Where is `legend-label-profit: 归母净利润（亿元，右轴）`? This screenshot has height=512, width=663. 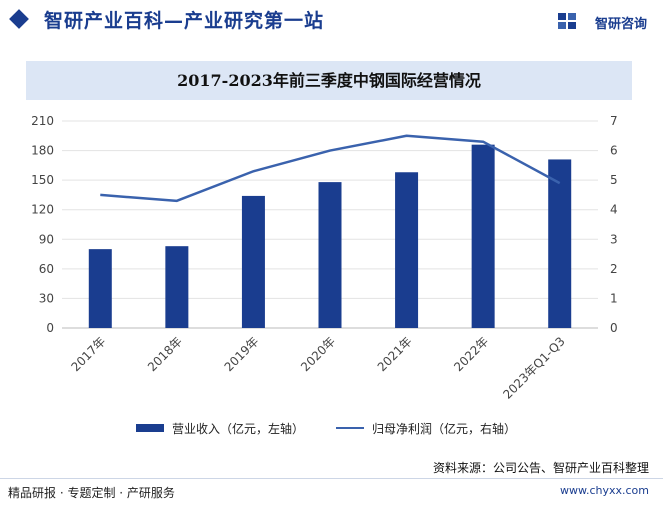 legend-label-profit: 归母净利润（亿元，右轴） is located at coordinates (444, 428).